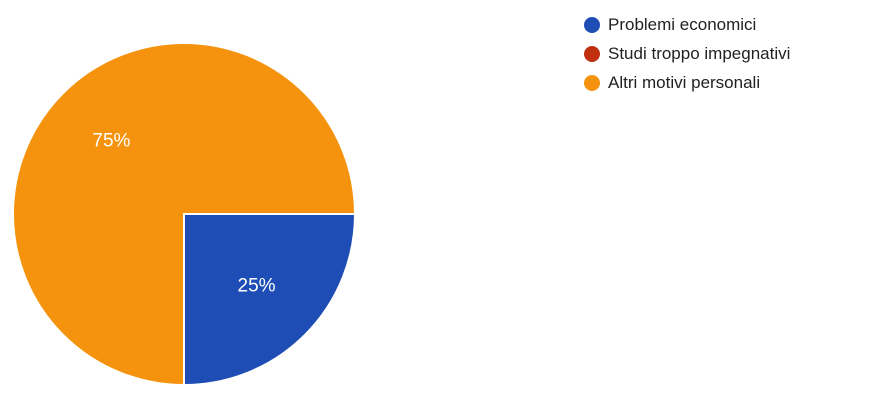 Image resolution: width=878 pixels, height=414 pixels. Describe the element at coordinates (257, 286) in the screenshot. I see `pie-label-problemi-economici: 25%` at that location.